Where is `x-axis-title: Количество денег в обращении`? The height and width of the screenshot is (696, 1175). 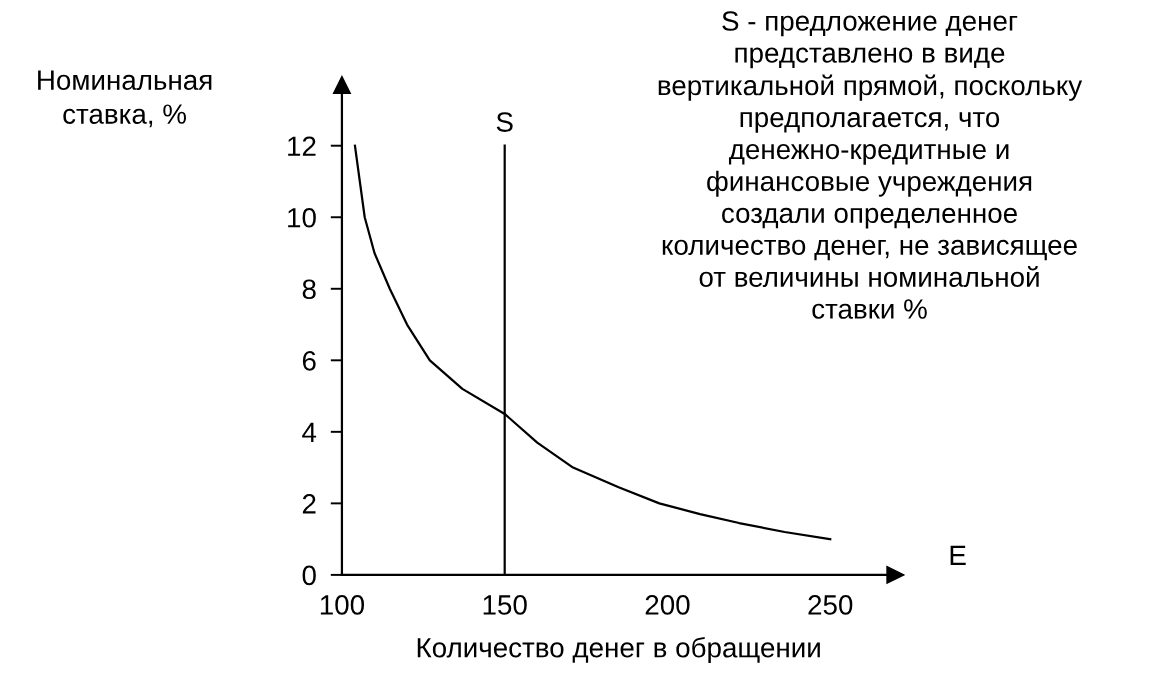 x-axis-title: Количество денег в обращении is located at coordinates (618, 650).